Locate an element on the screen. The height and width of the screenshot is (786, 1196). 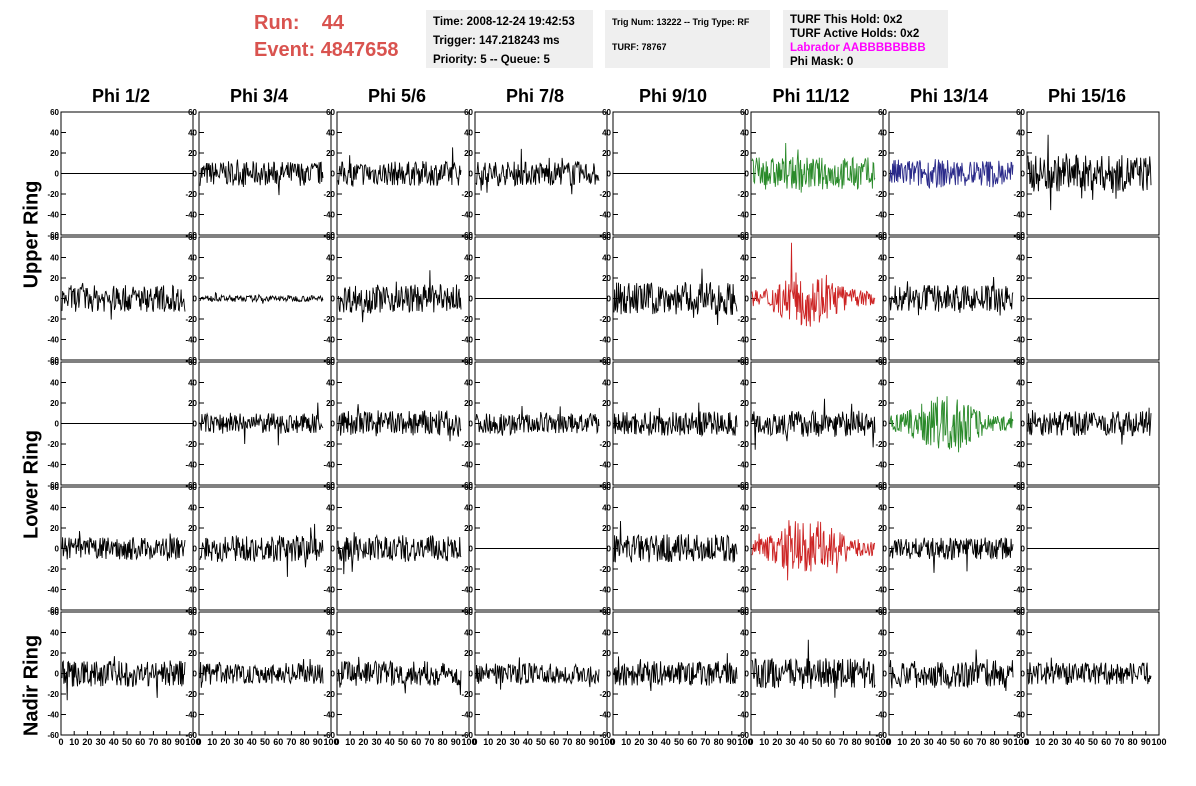
x-tick-label: 10 is located at coordinates (902, 742).